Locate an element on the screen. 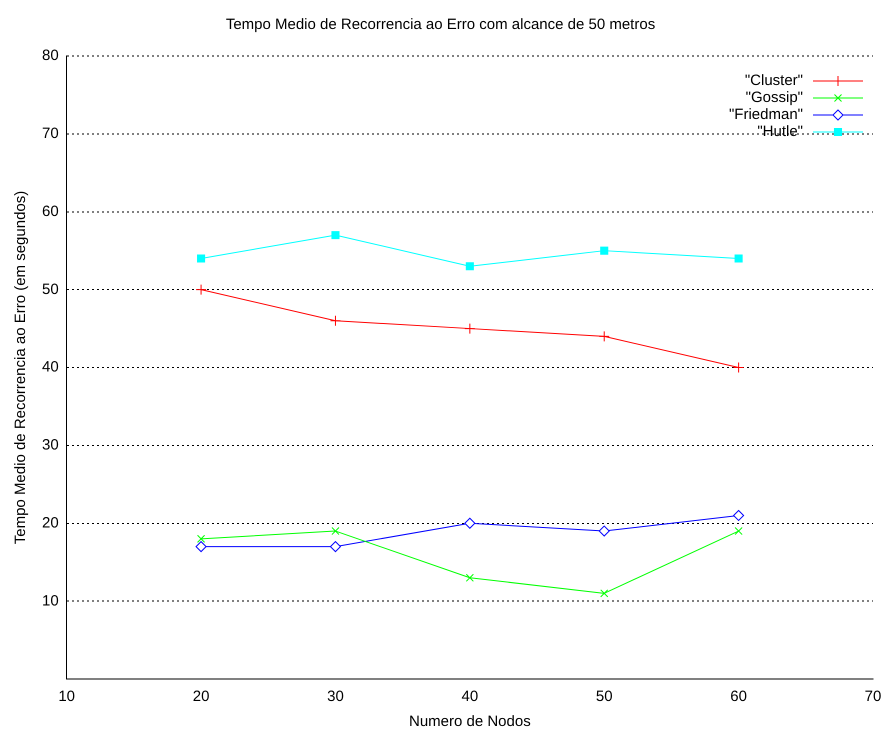 The height and width of the screenshot is (743, 893). y-axis-title: Tempo Medio de Recorrencia ao Erro (em segundos) is located at coordinates (21, 367).